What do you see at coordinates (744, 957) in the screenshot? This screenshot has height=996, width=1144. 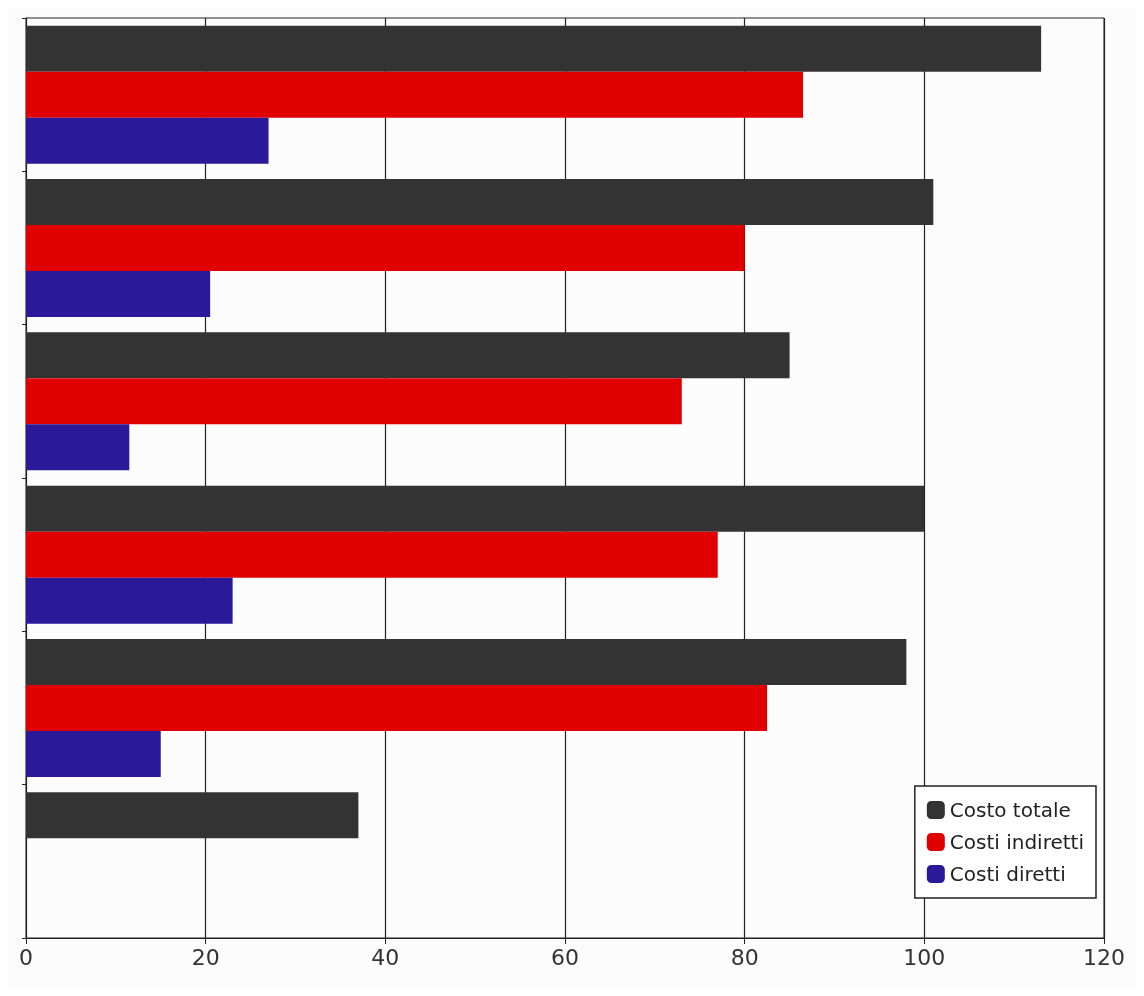 I see `x-tick-label: 80` at bounding box center [744, 957].